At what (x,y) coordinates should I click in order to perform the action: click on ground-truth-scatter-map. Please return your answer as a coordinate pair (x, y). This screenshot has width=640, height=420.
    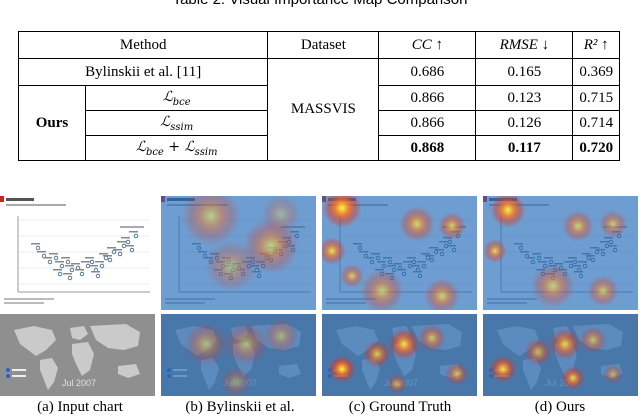
    Looking at the image, I should click on (399, 253).